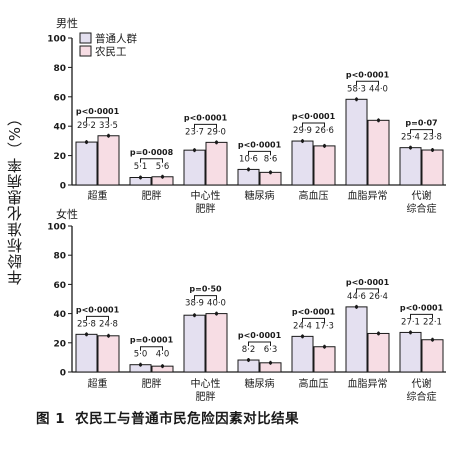 The height and width of the screenshot is (449, 472). What do you see at coordinates (111, 51) in the screenshot?
I see `legend-label: 农民工` at bounding box center [111, 51].